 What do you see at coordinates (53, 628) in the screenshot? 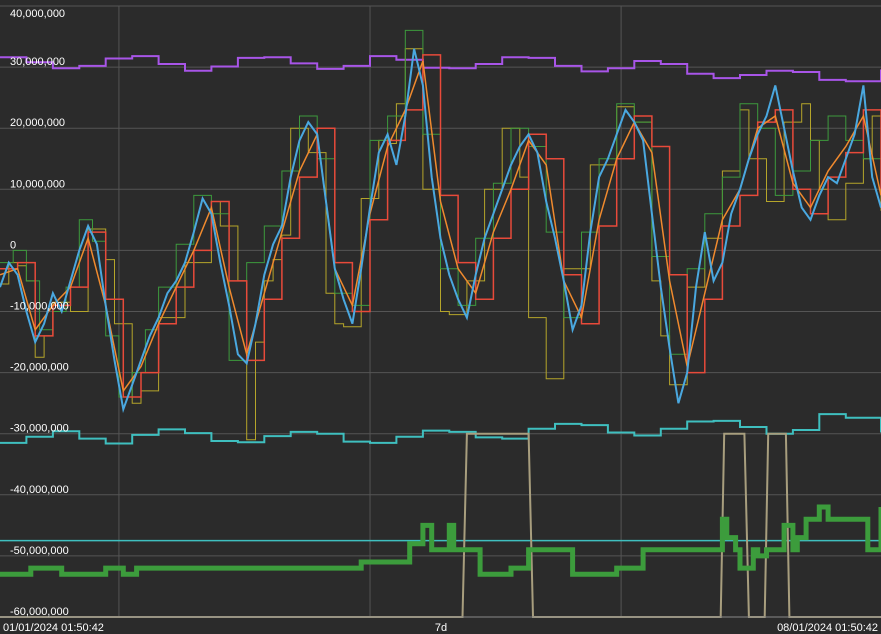
I see `x-axis-start-label: 01/01/2024 01:50:42` at bounding box center [53, 628].